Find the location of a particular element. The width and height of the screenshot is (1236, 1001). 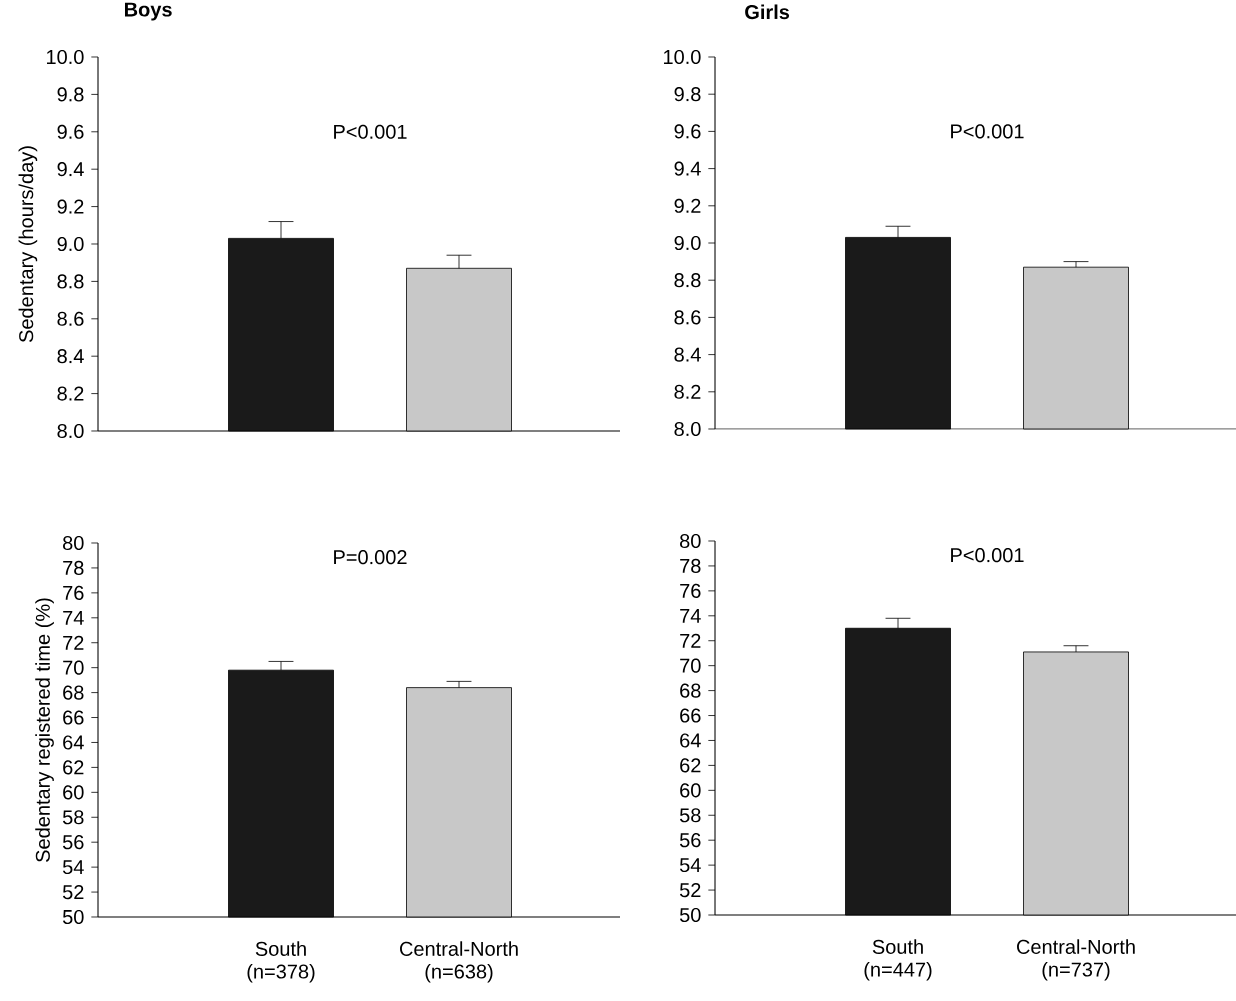

y-axis-title: Sedentary (hours/day) is located at coordinates (28, 244).